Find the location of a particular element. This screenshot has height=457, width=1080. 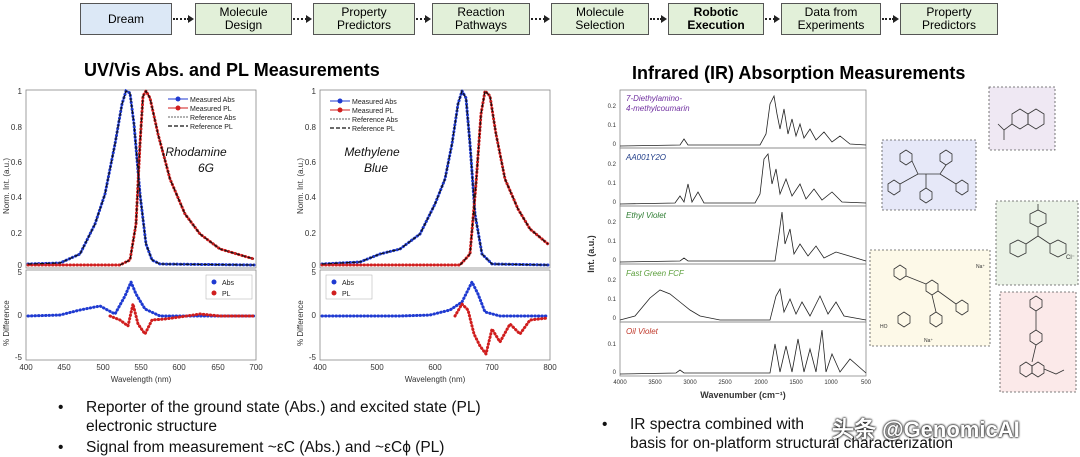

compound-name: Blue is located at coordinates (376, 168).